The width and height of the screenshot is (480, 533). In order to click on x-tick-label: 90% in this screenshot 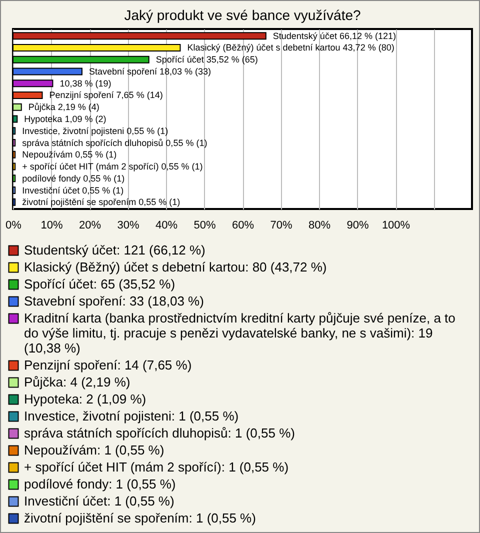, I will do `click(357, 226)`.